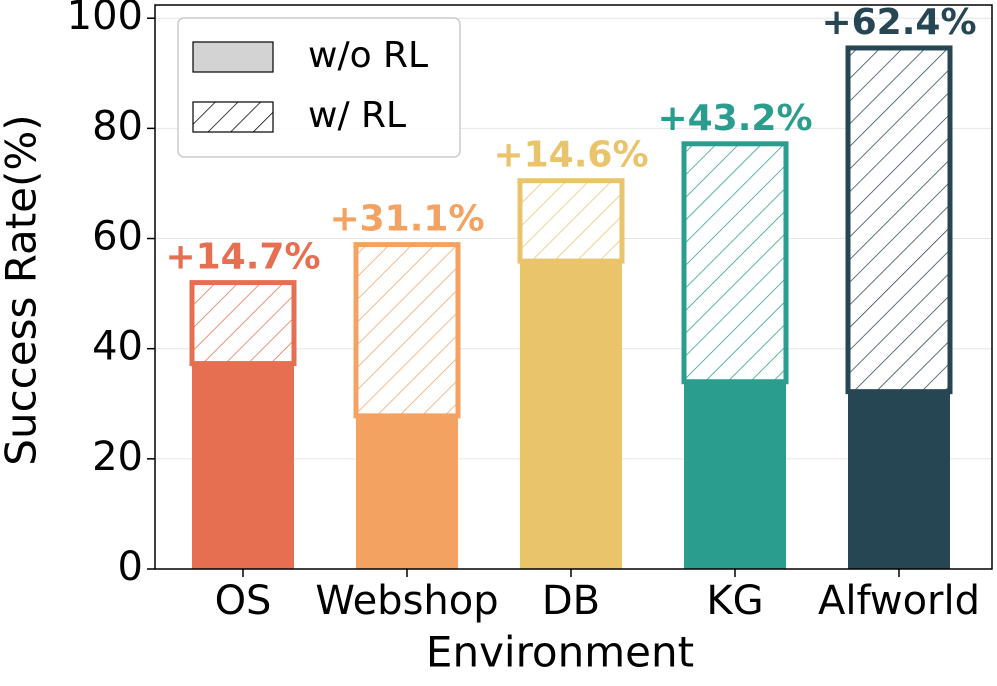 Image resolution: width=997 pixels, height=686 pixels. I want to click on x-axis-label: Environment, so click(560, 652).